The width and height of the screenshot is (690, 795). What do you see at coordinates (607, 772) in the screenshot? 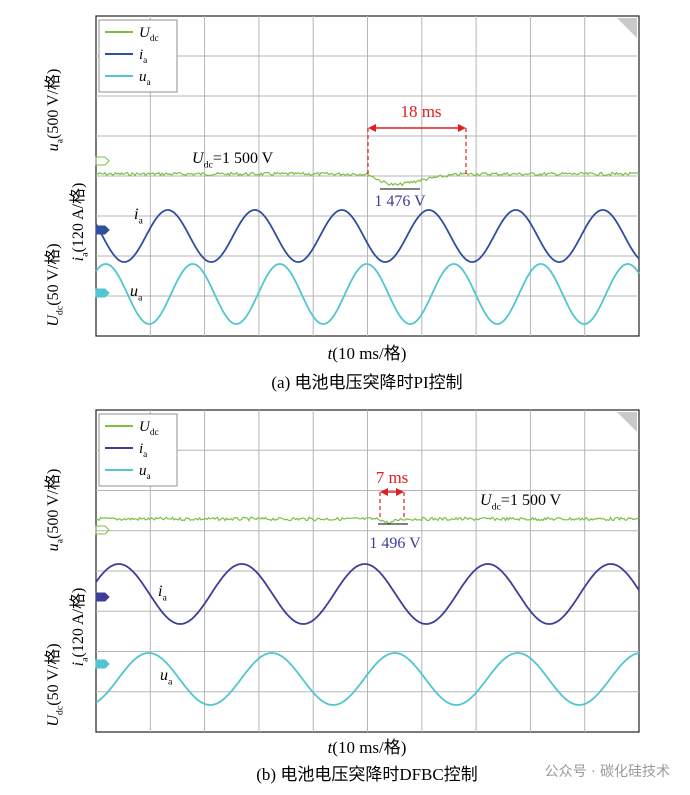
I see `watermark: 公众号 · 碳化硅技术` at bounding box center [607, 772].